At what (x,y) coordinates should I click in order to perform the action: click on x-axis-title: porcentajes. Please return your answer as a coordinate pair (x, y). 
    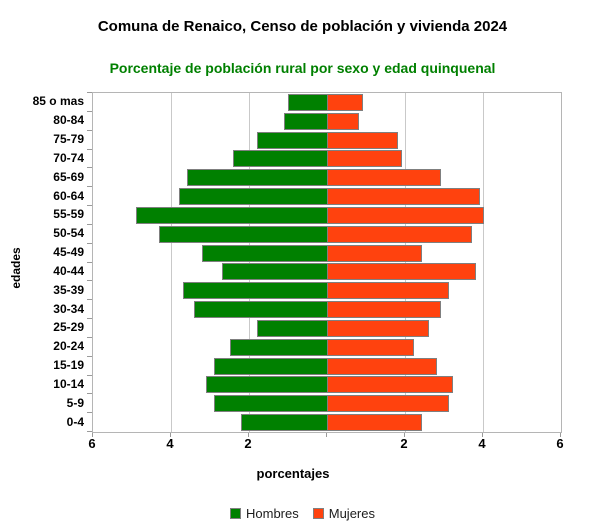
    Looking at the image, I should click on (293, 473).